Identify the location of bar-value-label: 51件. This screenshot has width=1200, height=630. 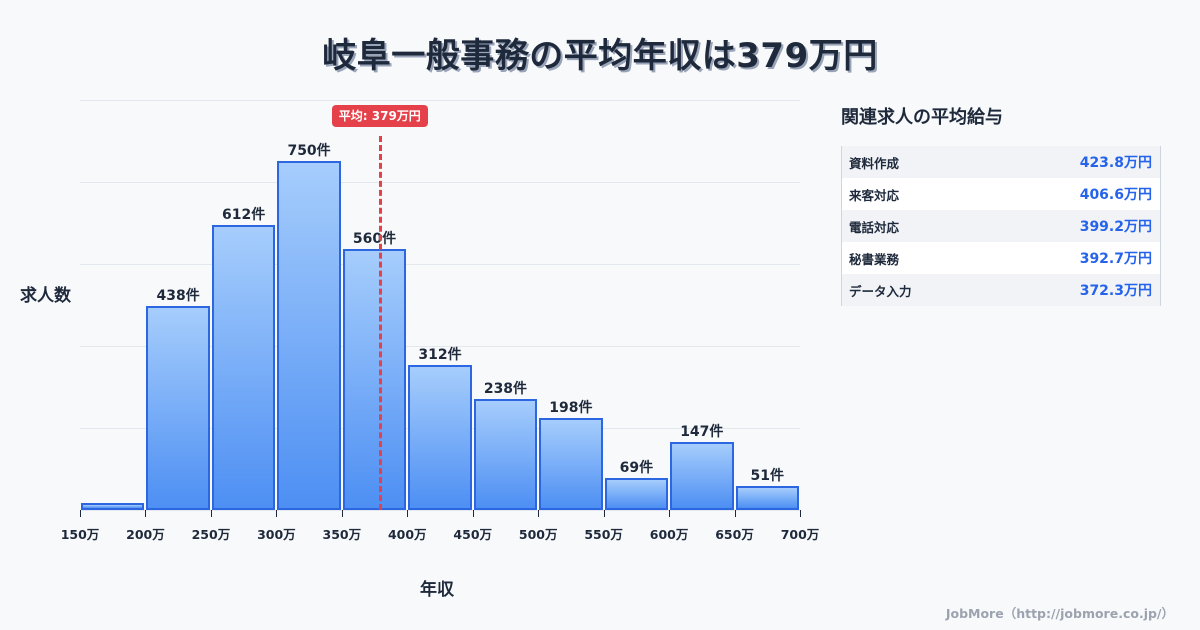
(767, 476).